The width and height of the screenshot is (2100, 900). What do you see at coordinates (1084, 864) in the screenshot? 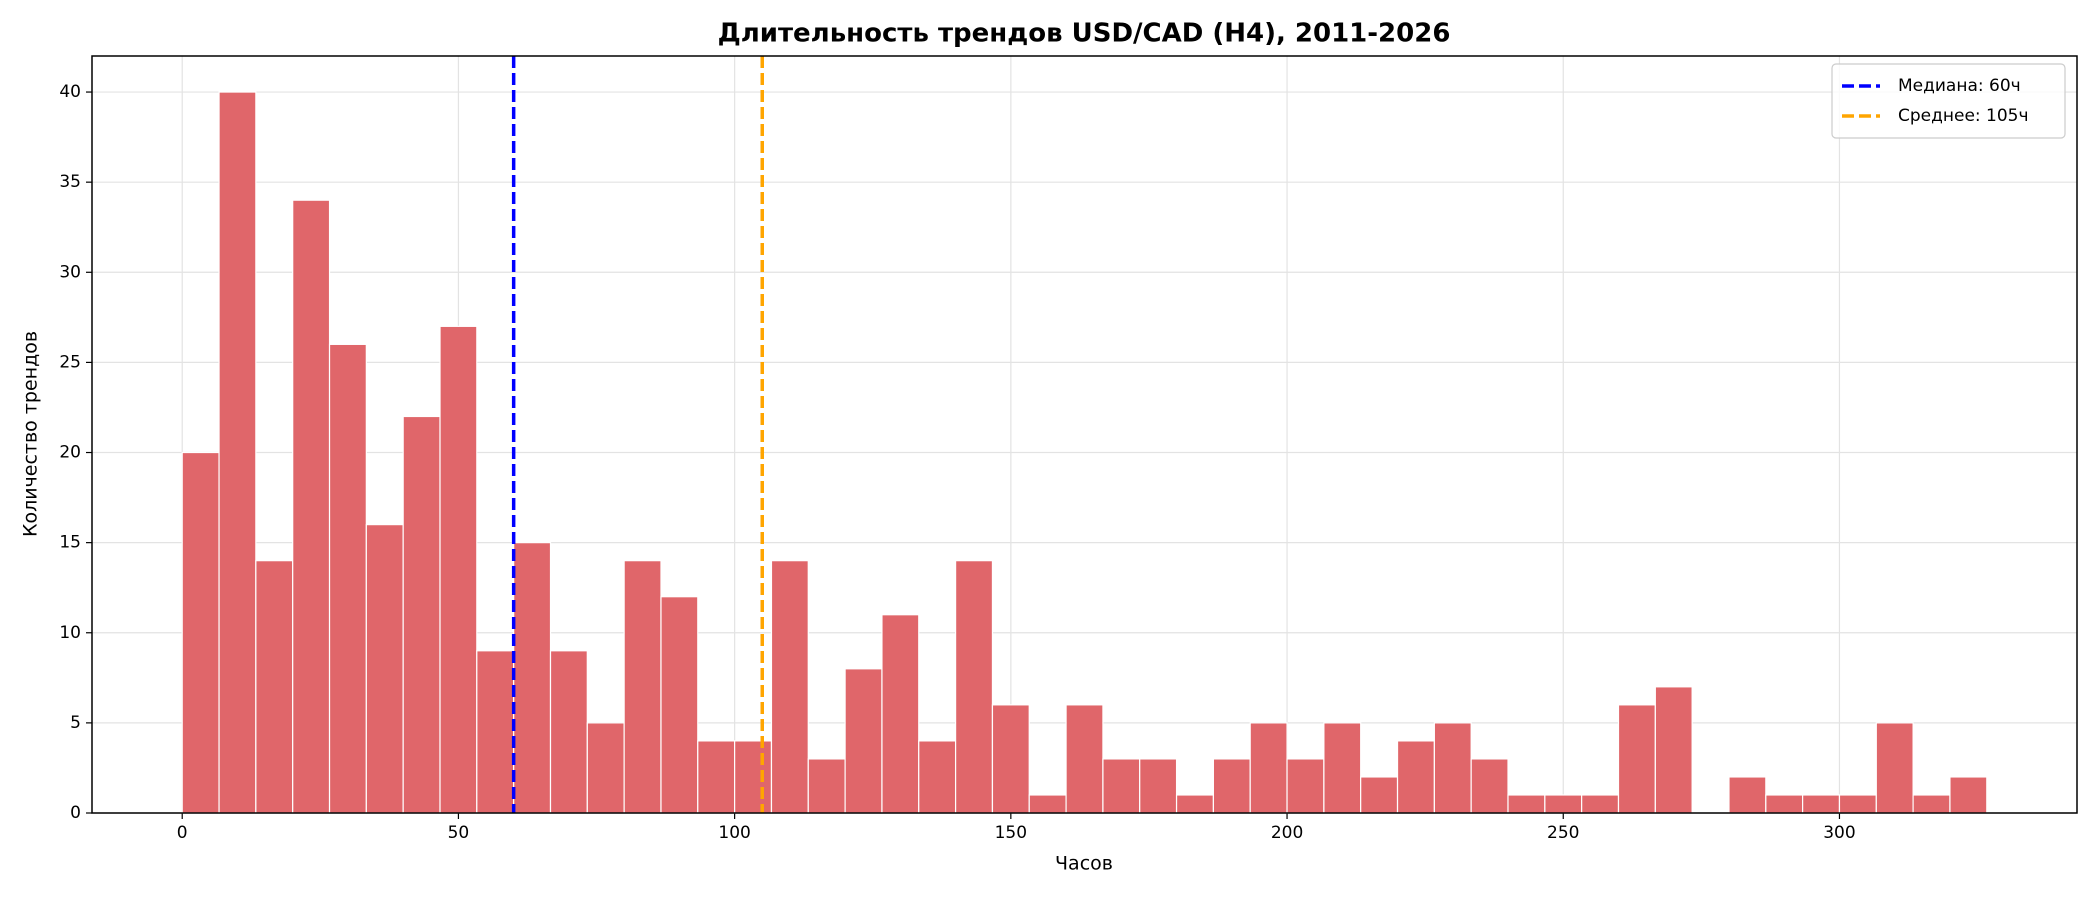
I see `x-axis-label: Часов` at bounding box center [1084, 864].